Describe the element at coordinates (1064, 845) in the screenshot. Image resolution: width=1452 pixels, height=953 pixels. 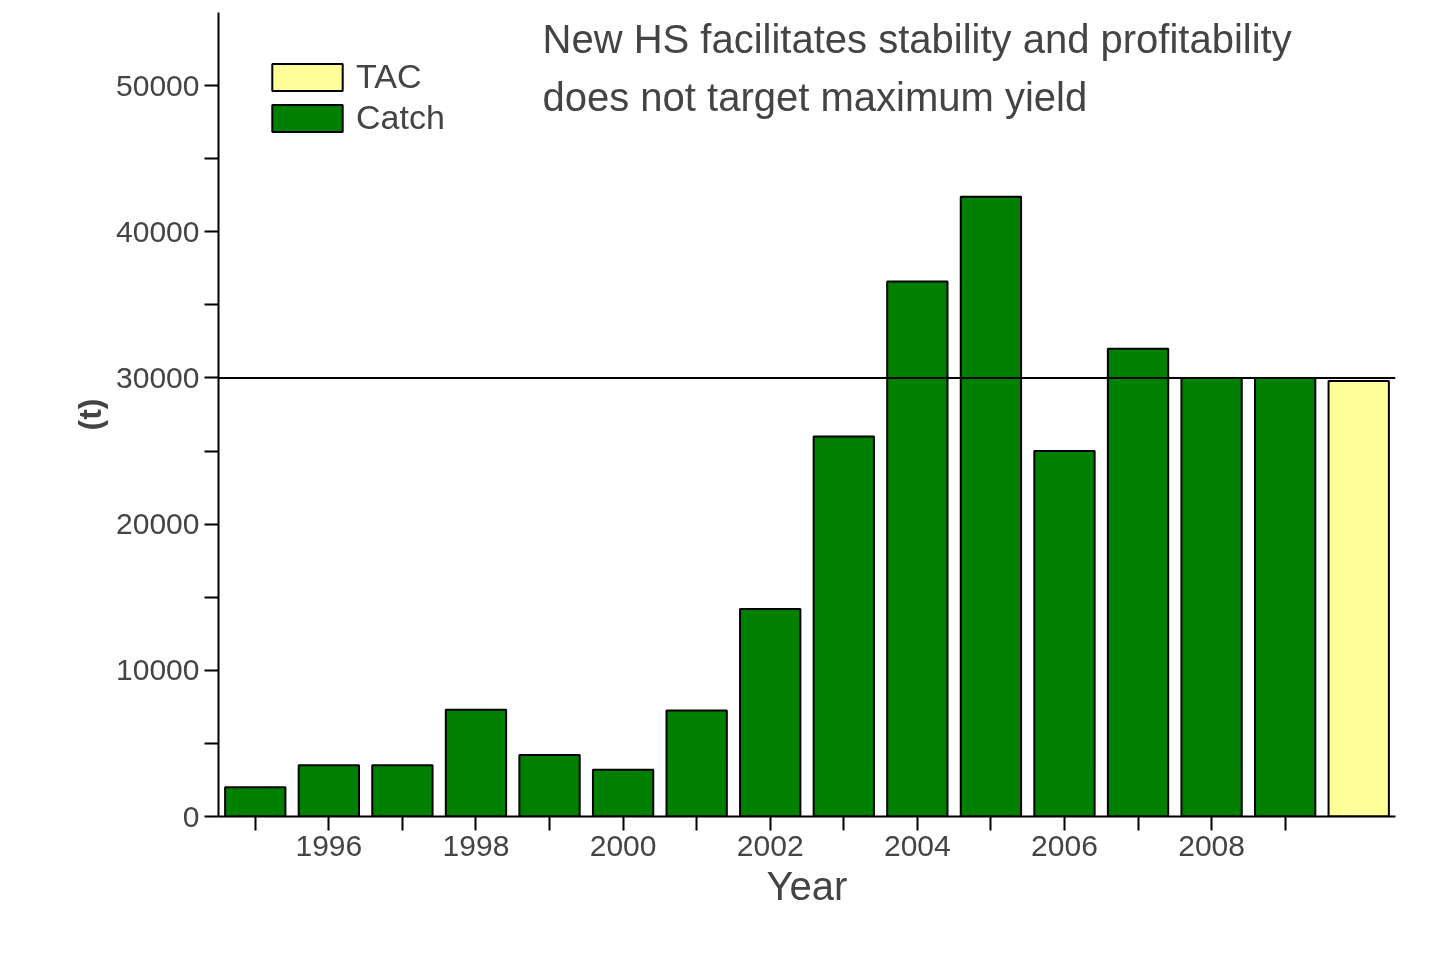
I see `x-tick-label: 2006` at that location.